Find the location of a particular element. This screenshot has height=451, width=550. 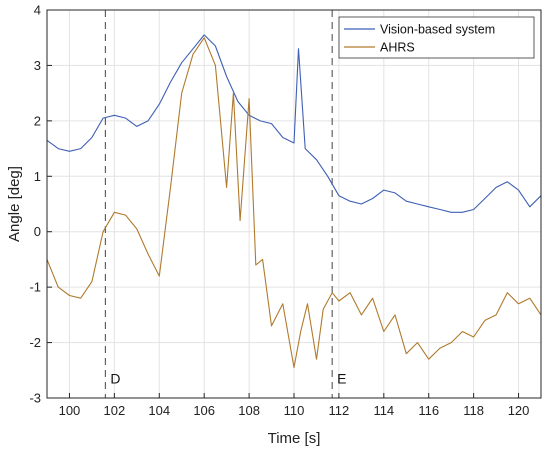

y-tick-label: 1 is located at coordinates (37, 176).